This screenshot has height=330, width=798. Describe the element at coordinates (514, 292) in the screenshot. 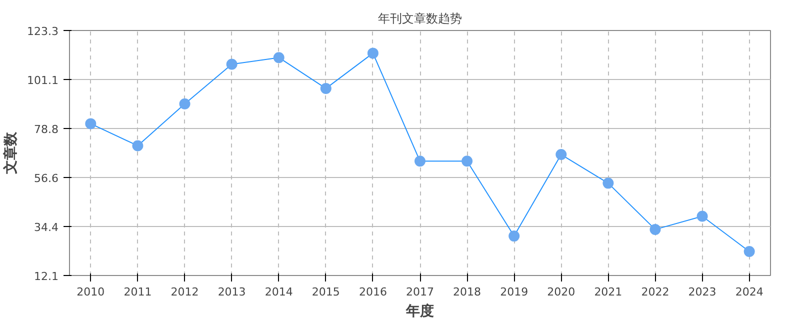

I see `x-tick-label: 2019` at that location.